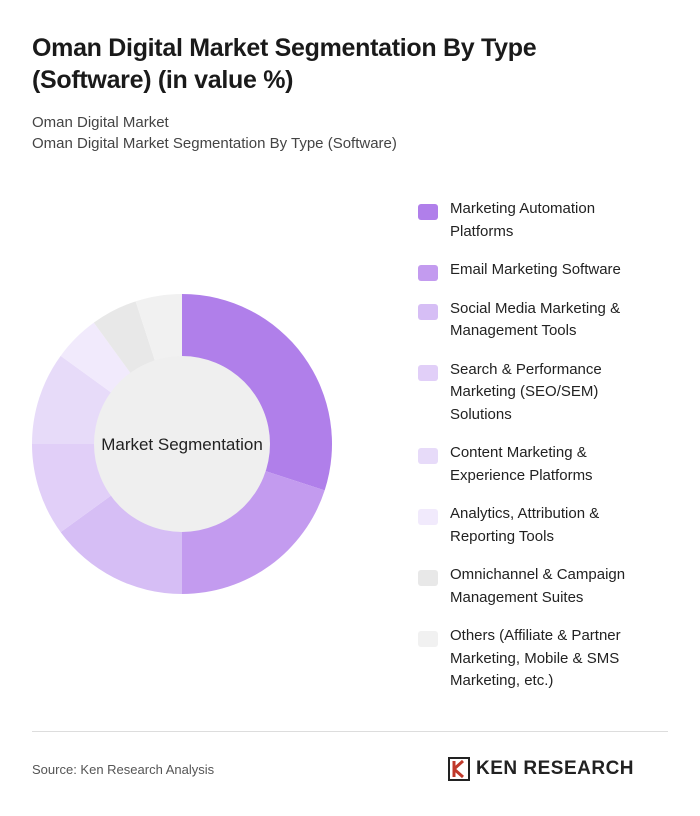  I want to click on legend-label: Omnichannel & Campaign Management Suites, so click(538, 586).